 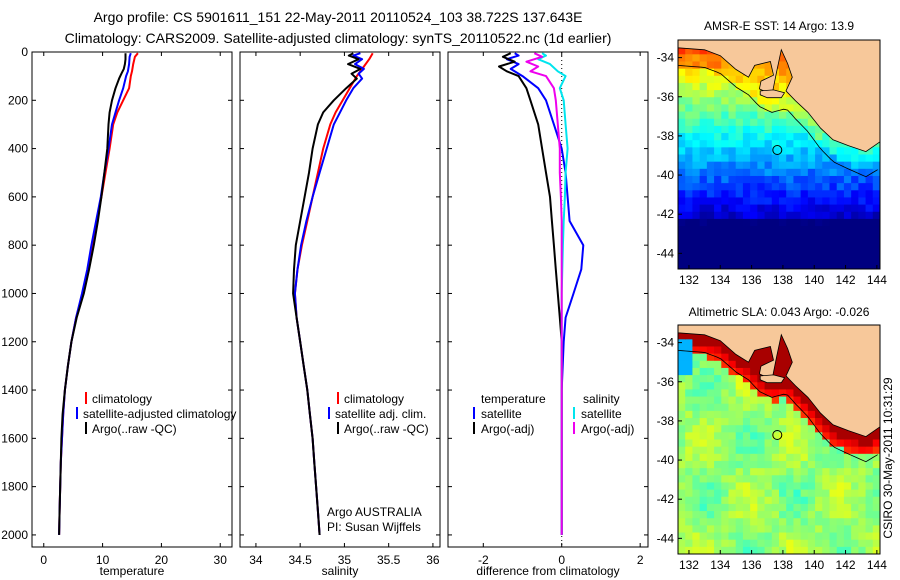 I want to click on x-tick-label: 35.5, so click(x=389, y=560).